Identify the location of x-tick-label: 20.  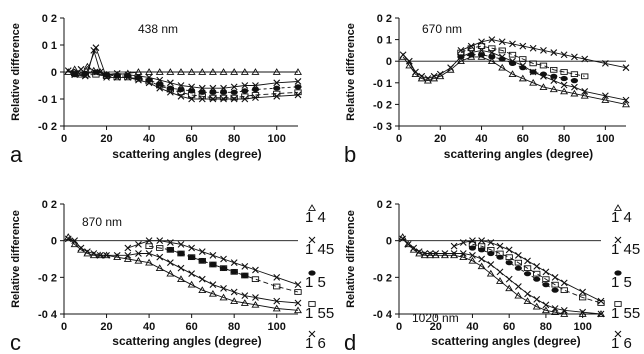
(106, 139).